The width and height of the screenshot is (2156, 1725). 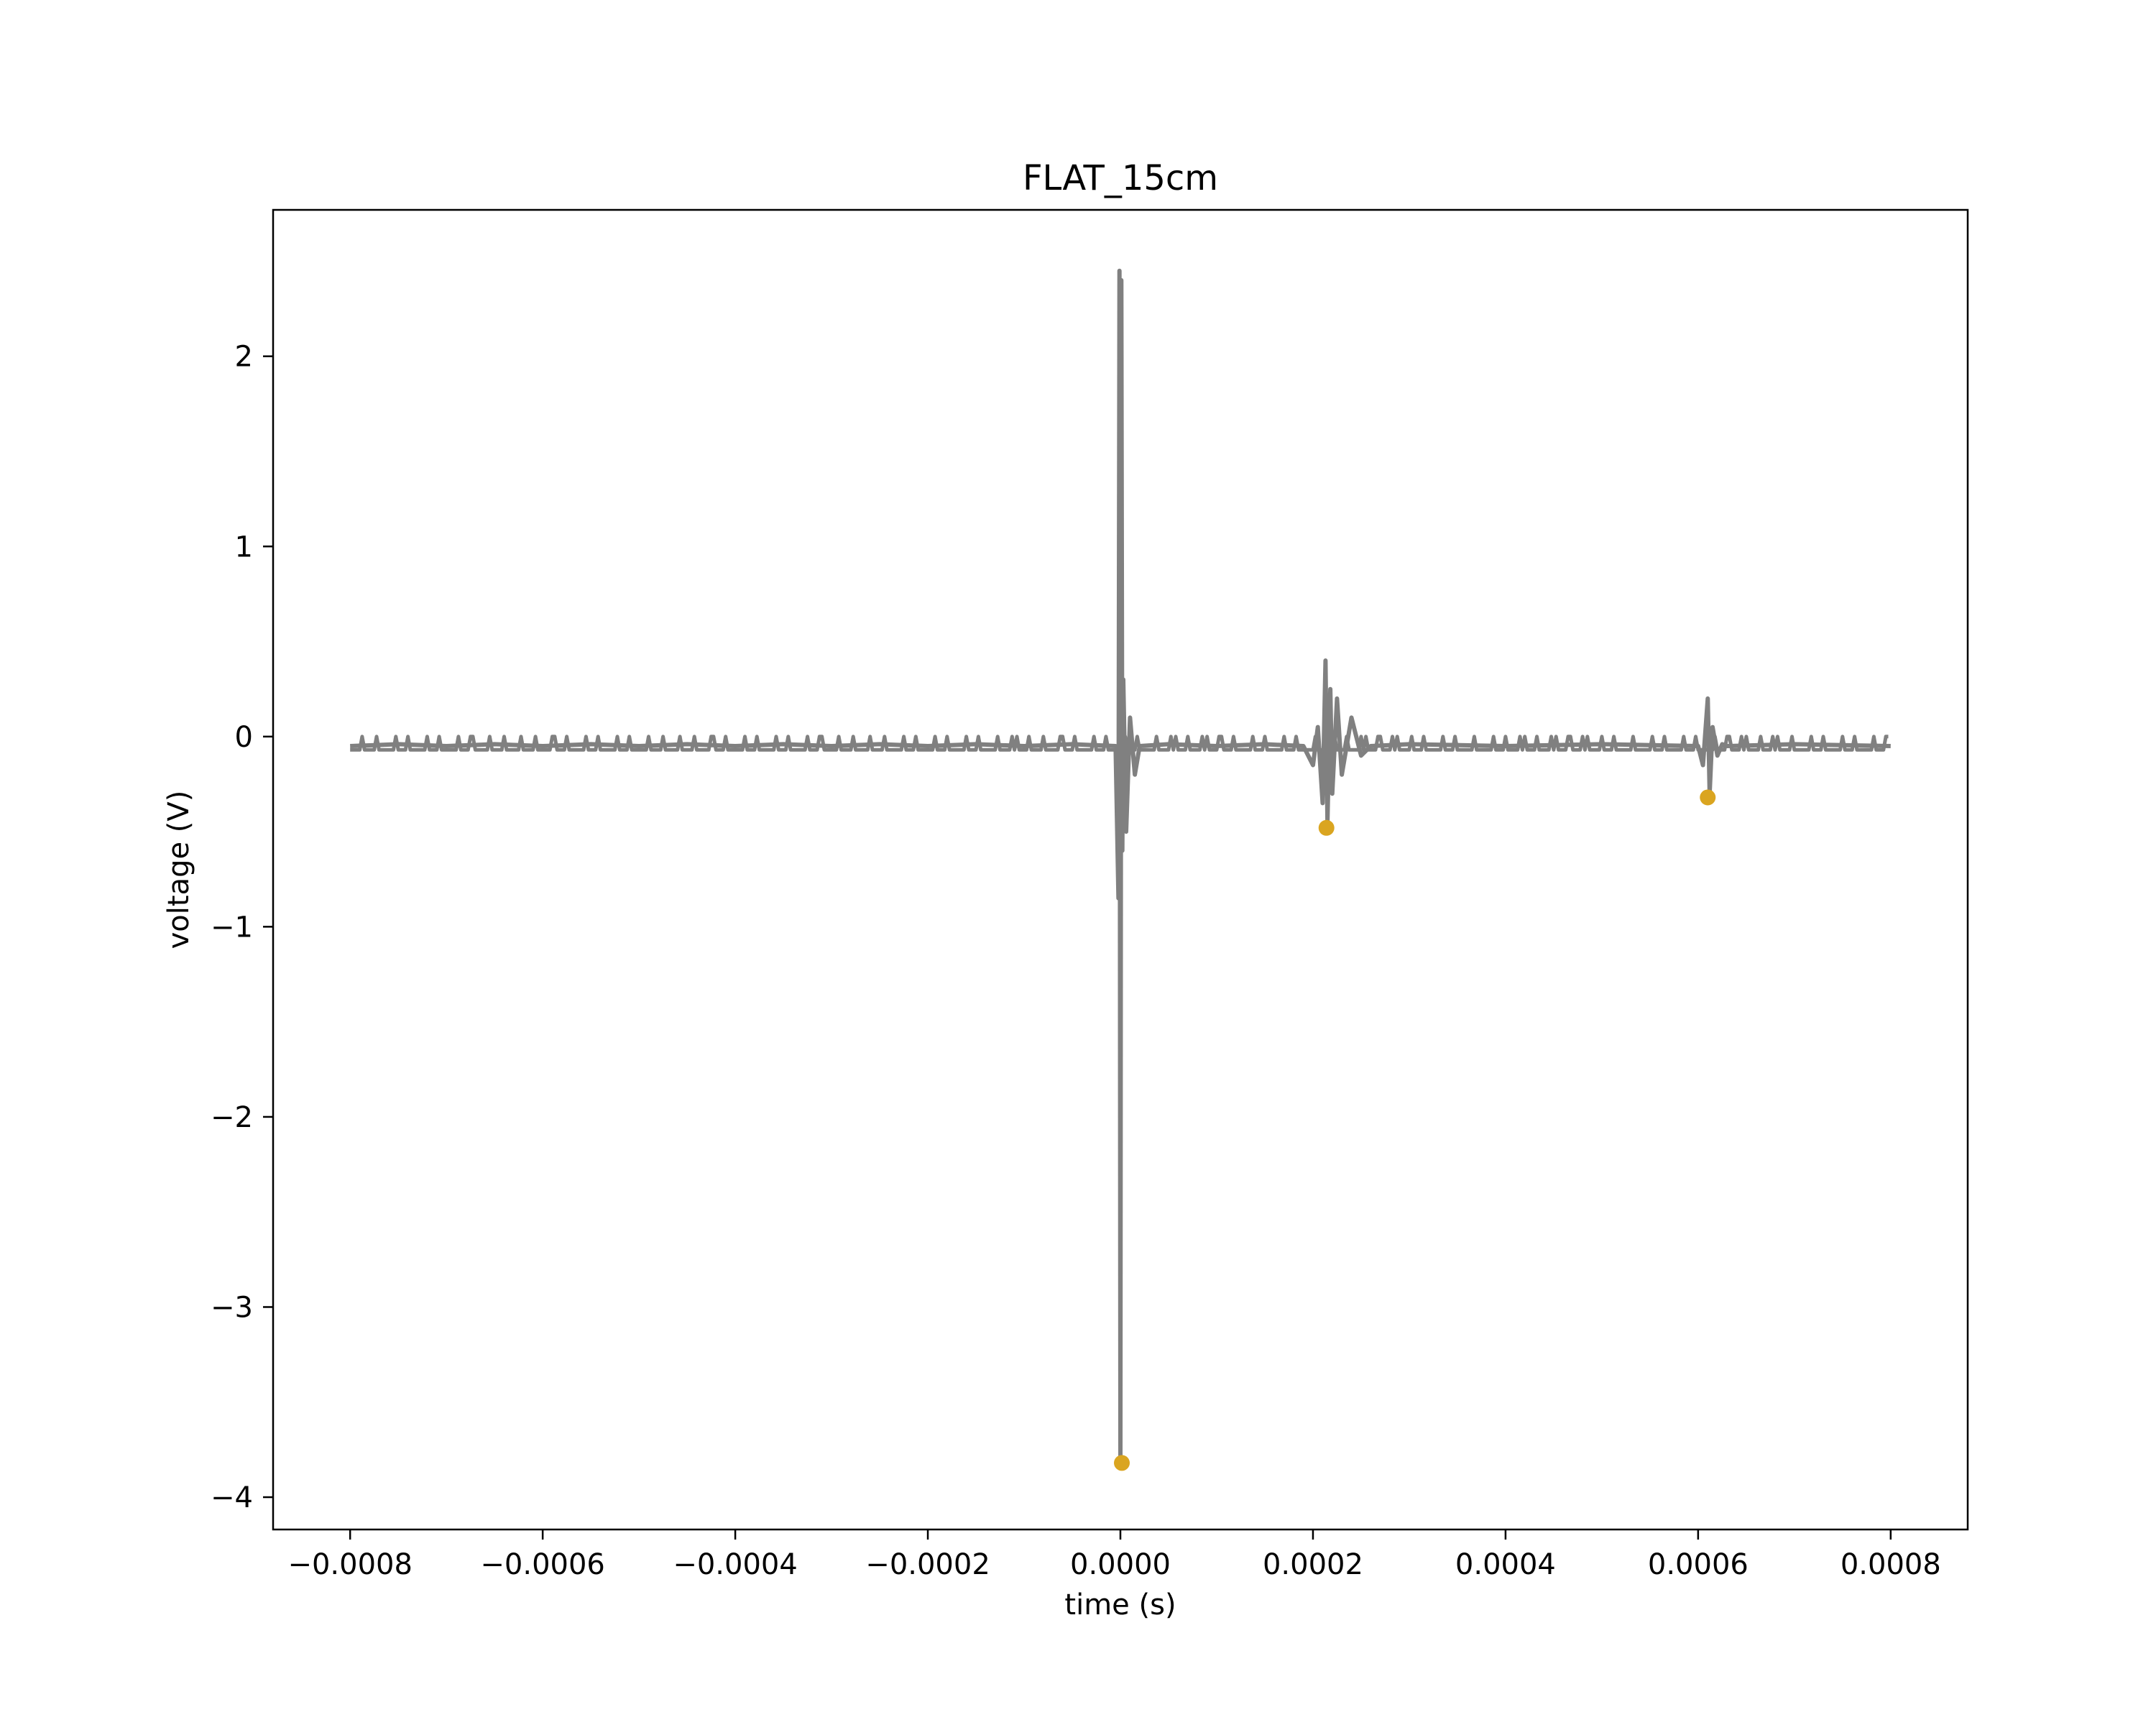 I want to click on y-tick-label: −1, so click(x=232, y=927).